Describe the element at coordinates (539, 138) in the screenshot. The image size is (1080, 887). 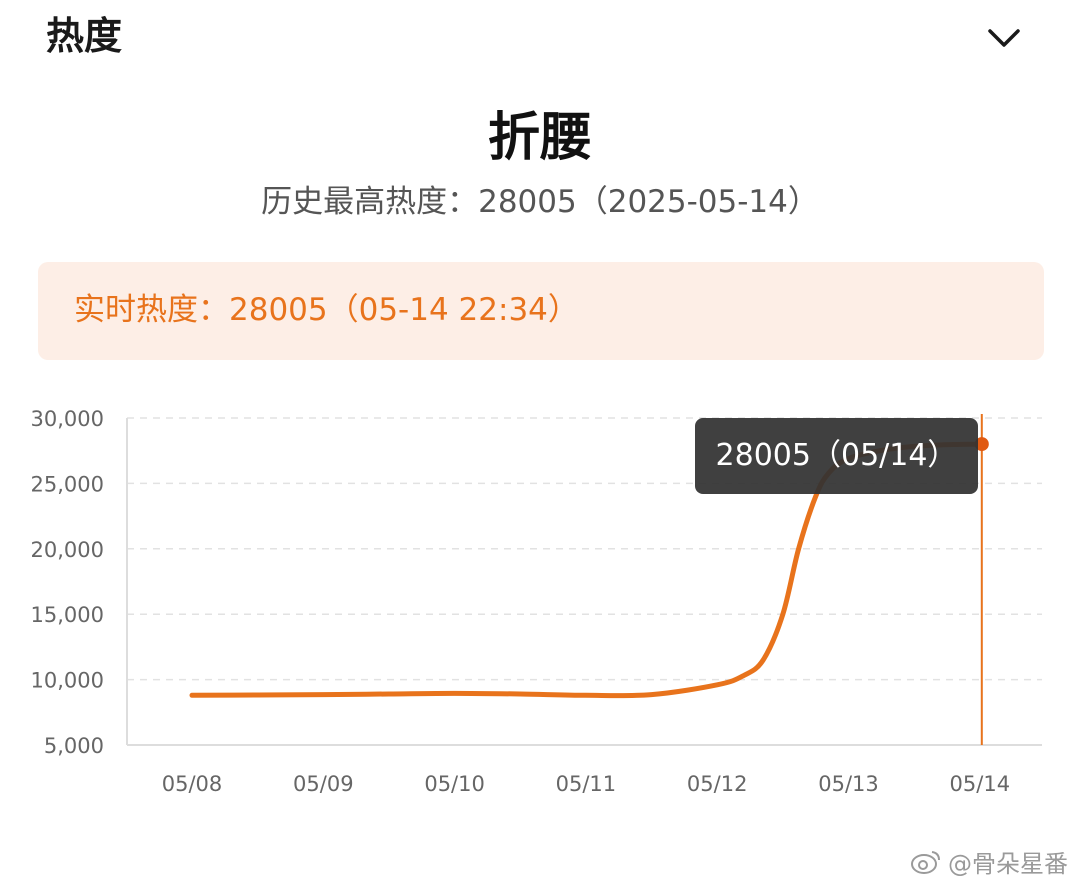
I see `topic-title: 折腰` at that location.